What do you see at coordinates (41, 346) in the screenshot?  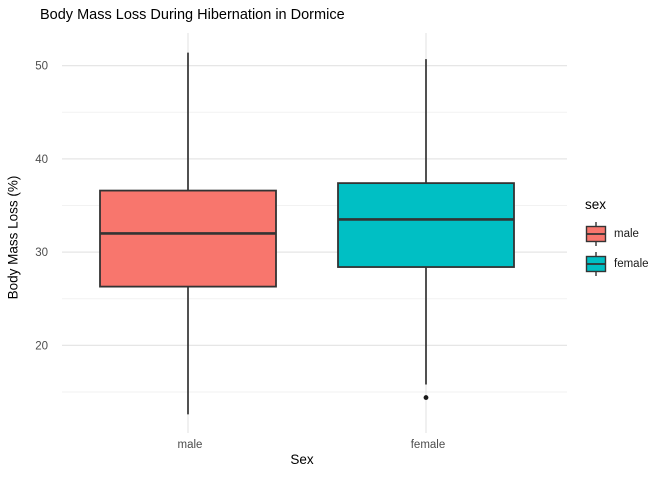 I see `y-tick-label-20: 20` at bounding box center [41, 346].